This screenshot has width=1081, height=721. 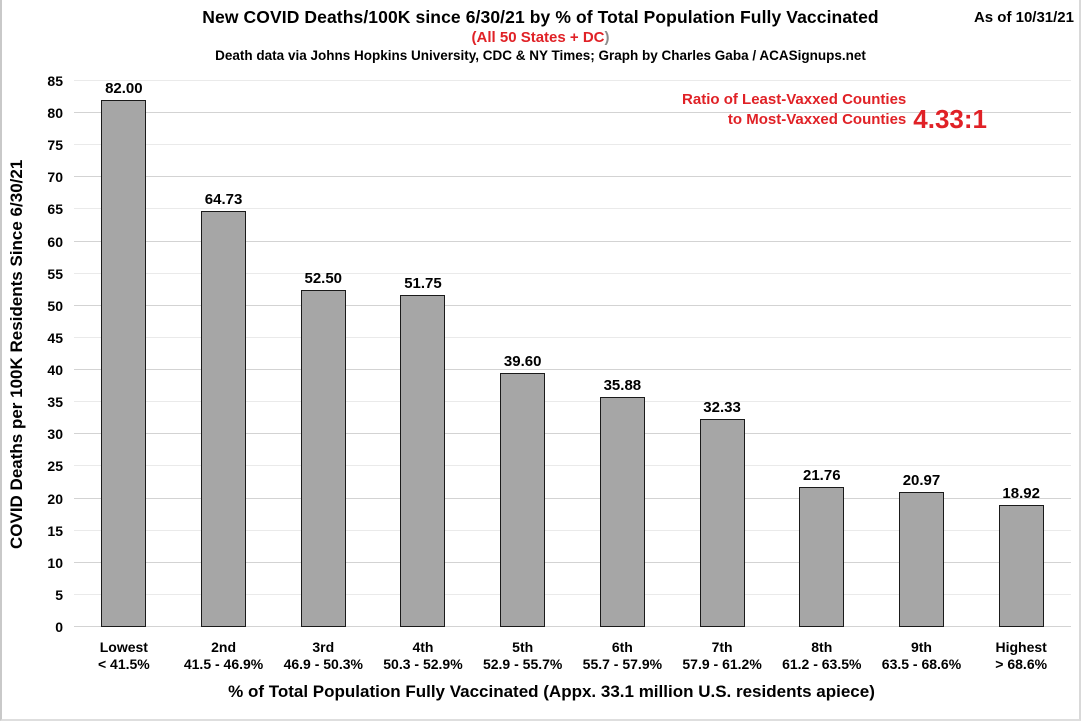 I want to click on bar-slot: 39.60, so click(x=523, y=490).